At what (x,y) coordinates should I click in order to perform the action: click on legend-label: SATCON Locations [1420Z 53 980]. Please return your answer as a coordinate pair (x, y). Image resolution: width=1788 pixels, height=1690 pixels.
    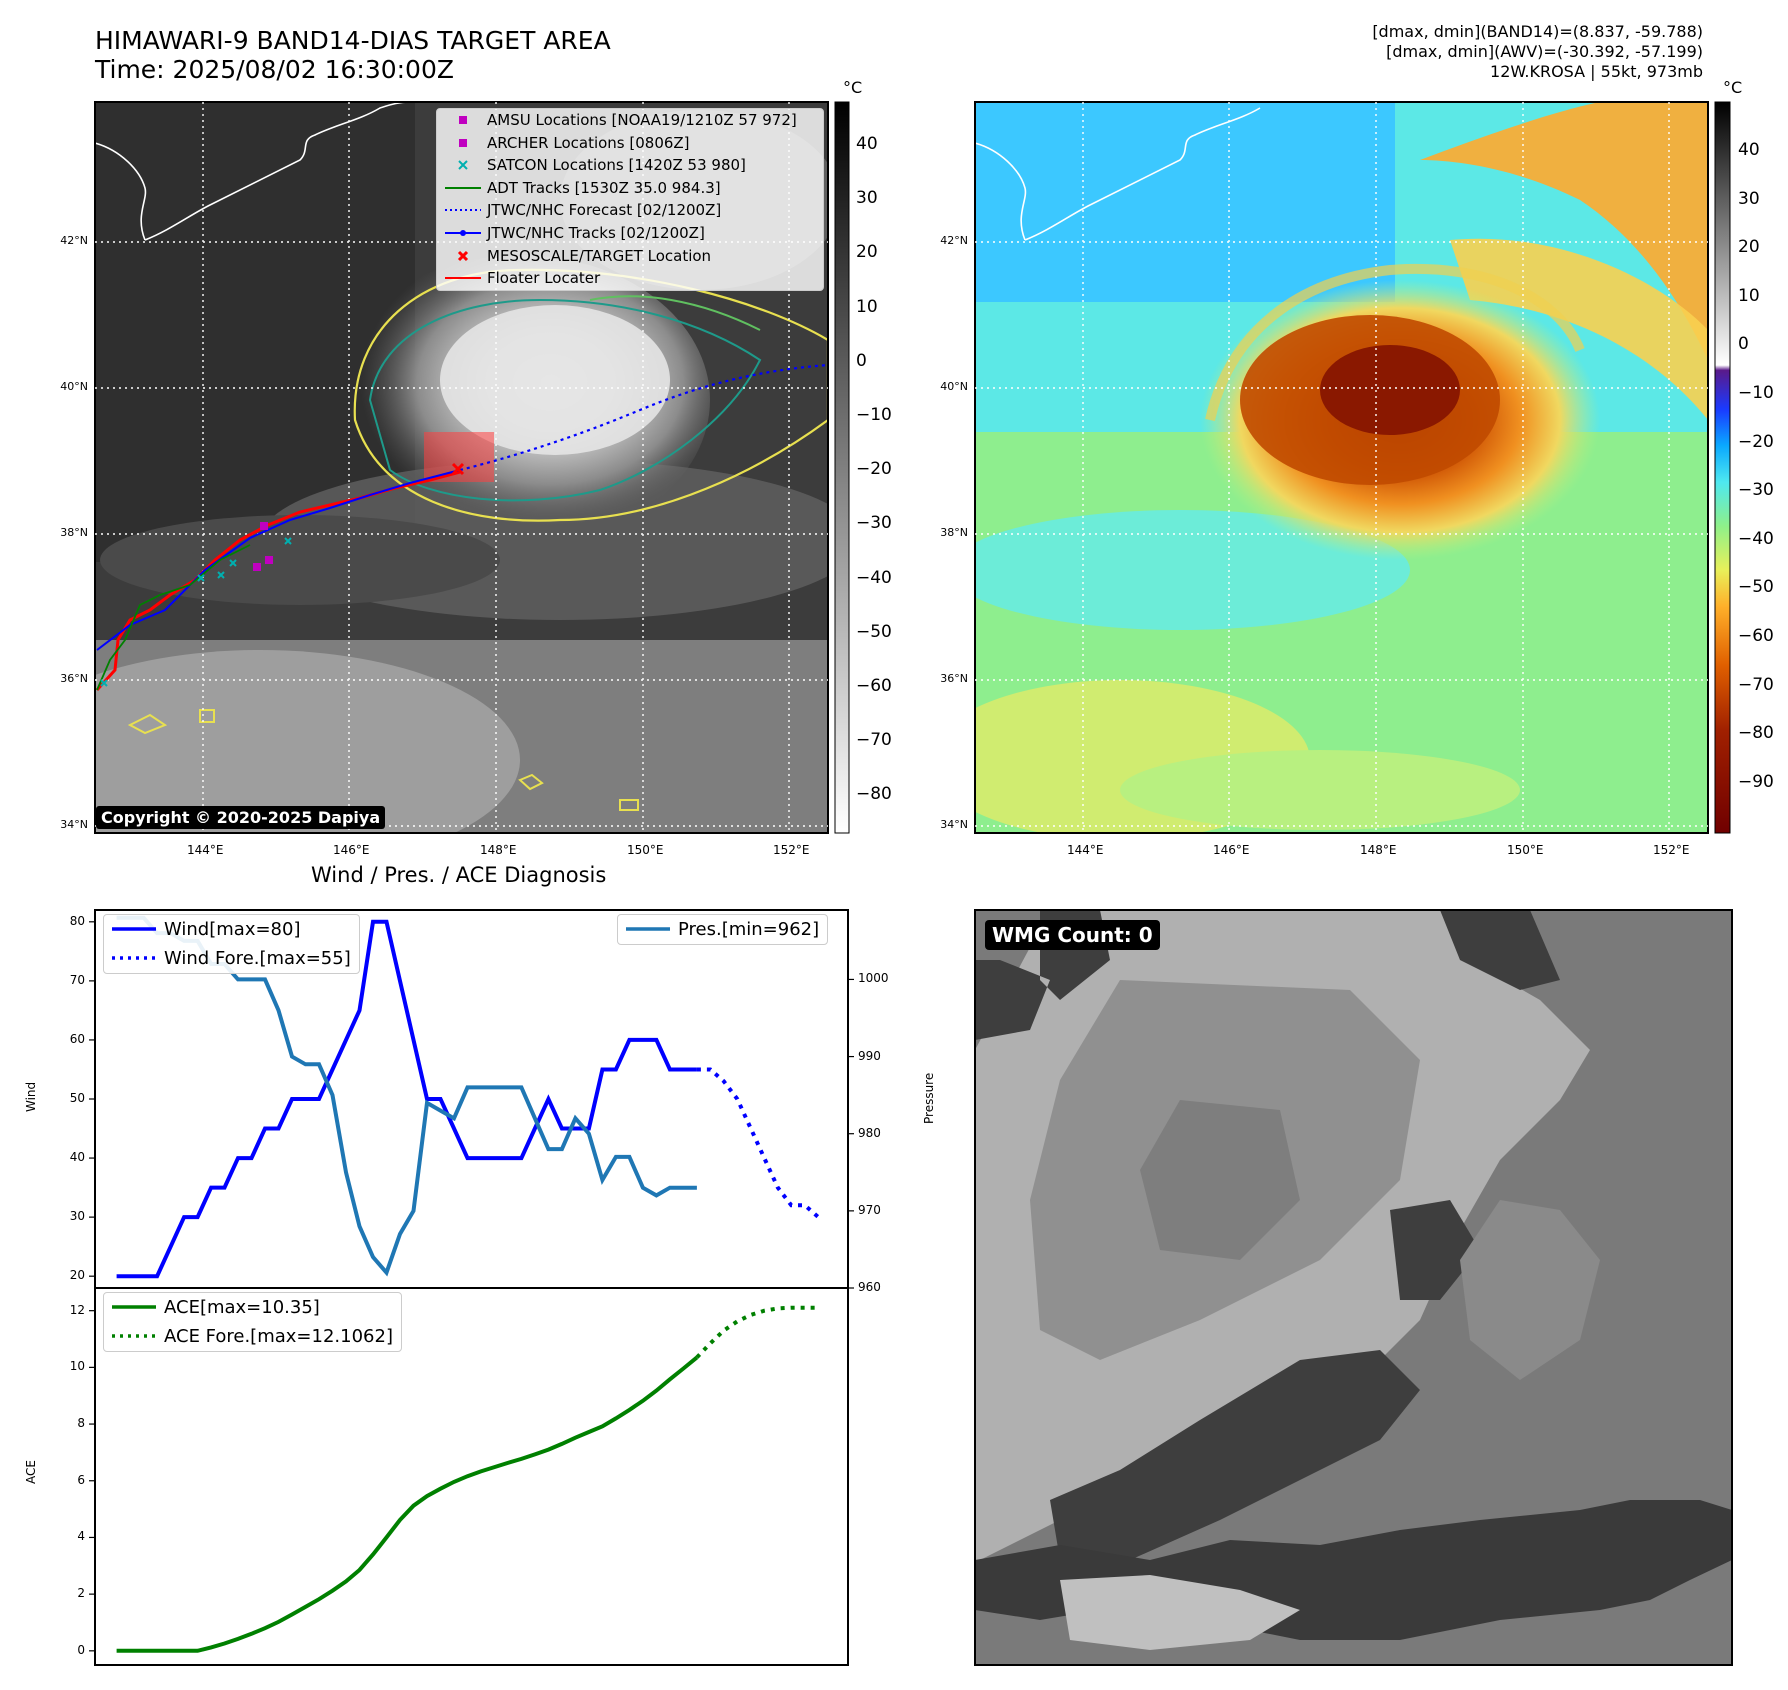
    Looking at the image, I should click on (616, 165).